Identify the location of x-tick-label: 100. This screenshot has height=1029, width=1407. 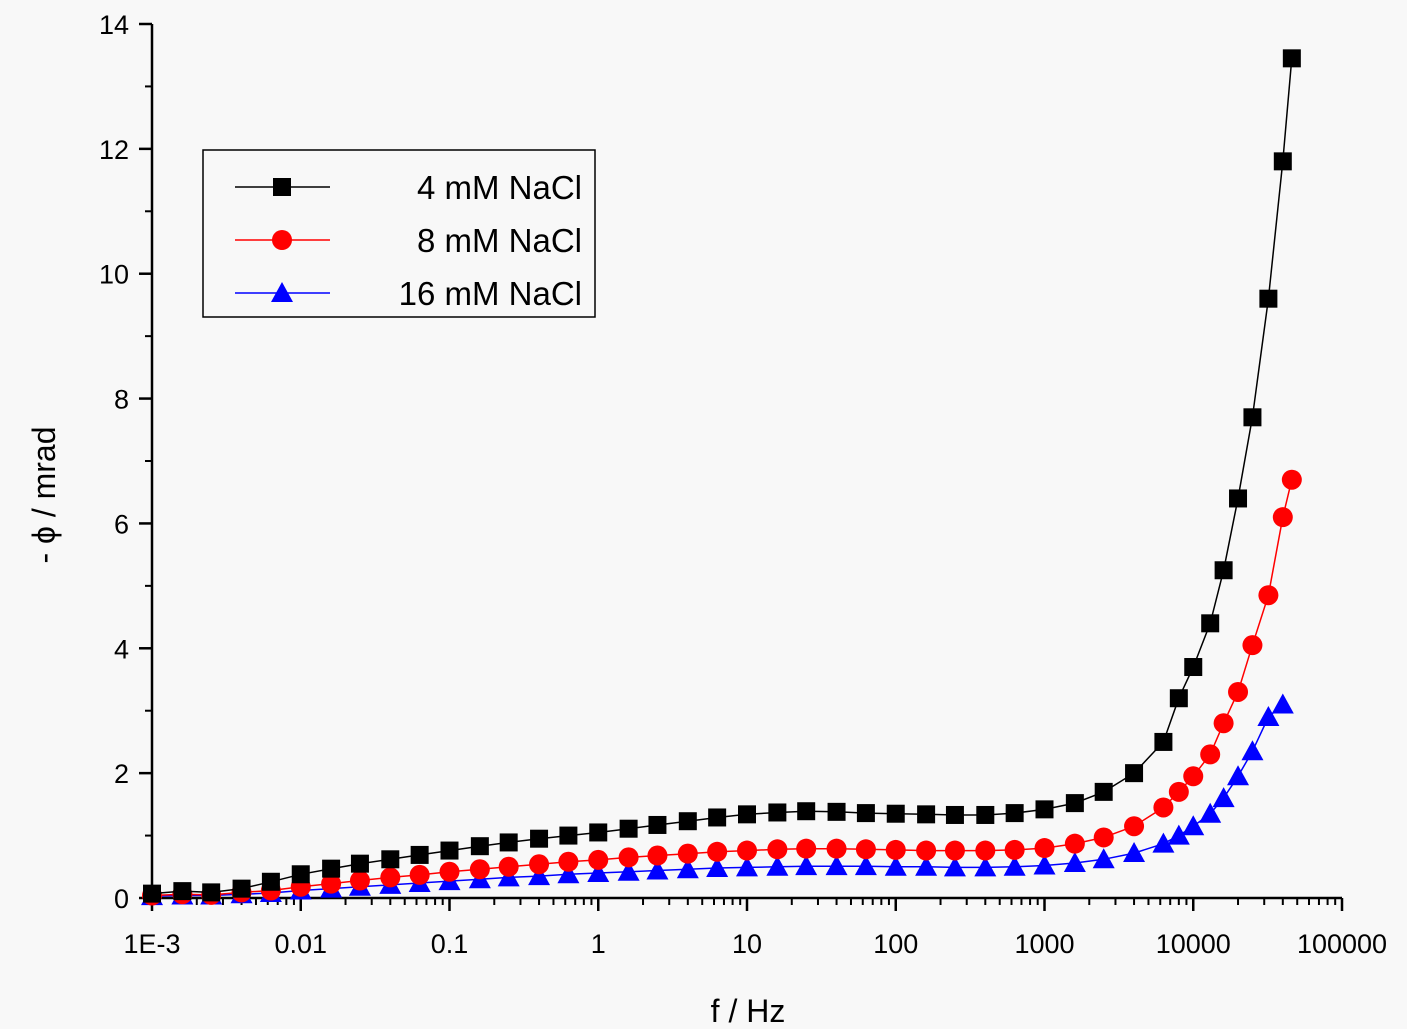
(895, 944).